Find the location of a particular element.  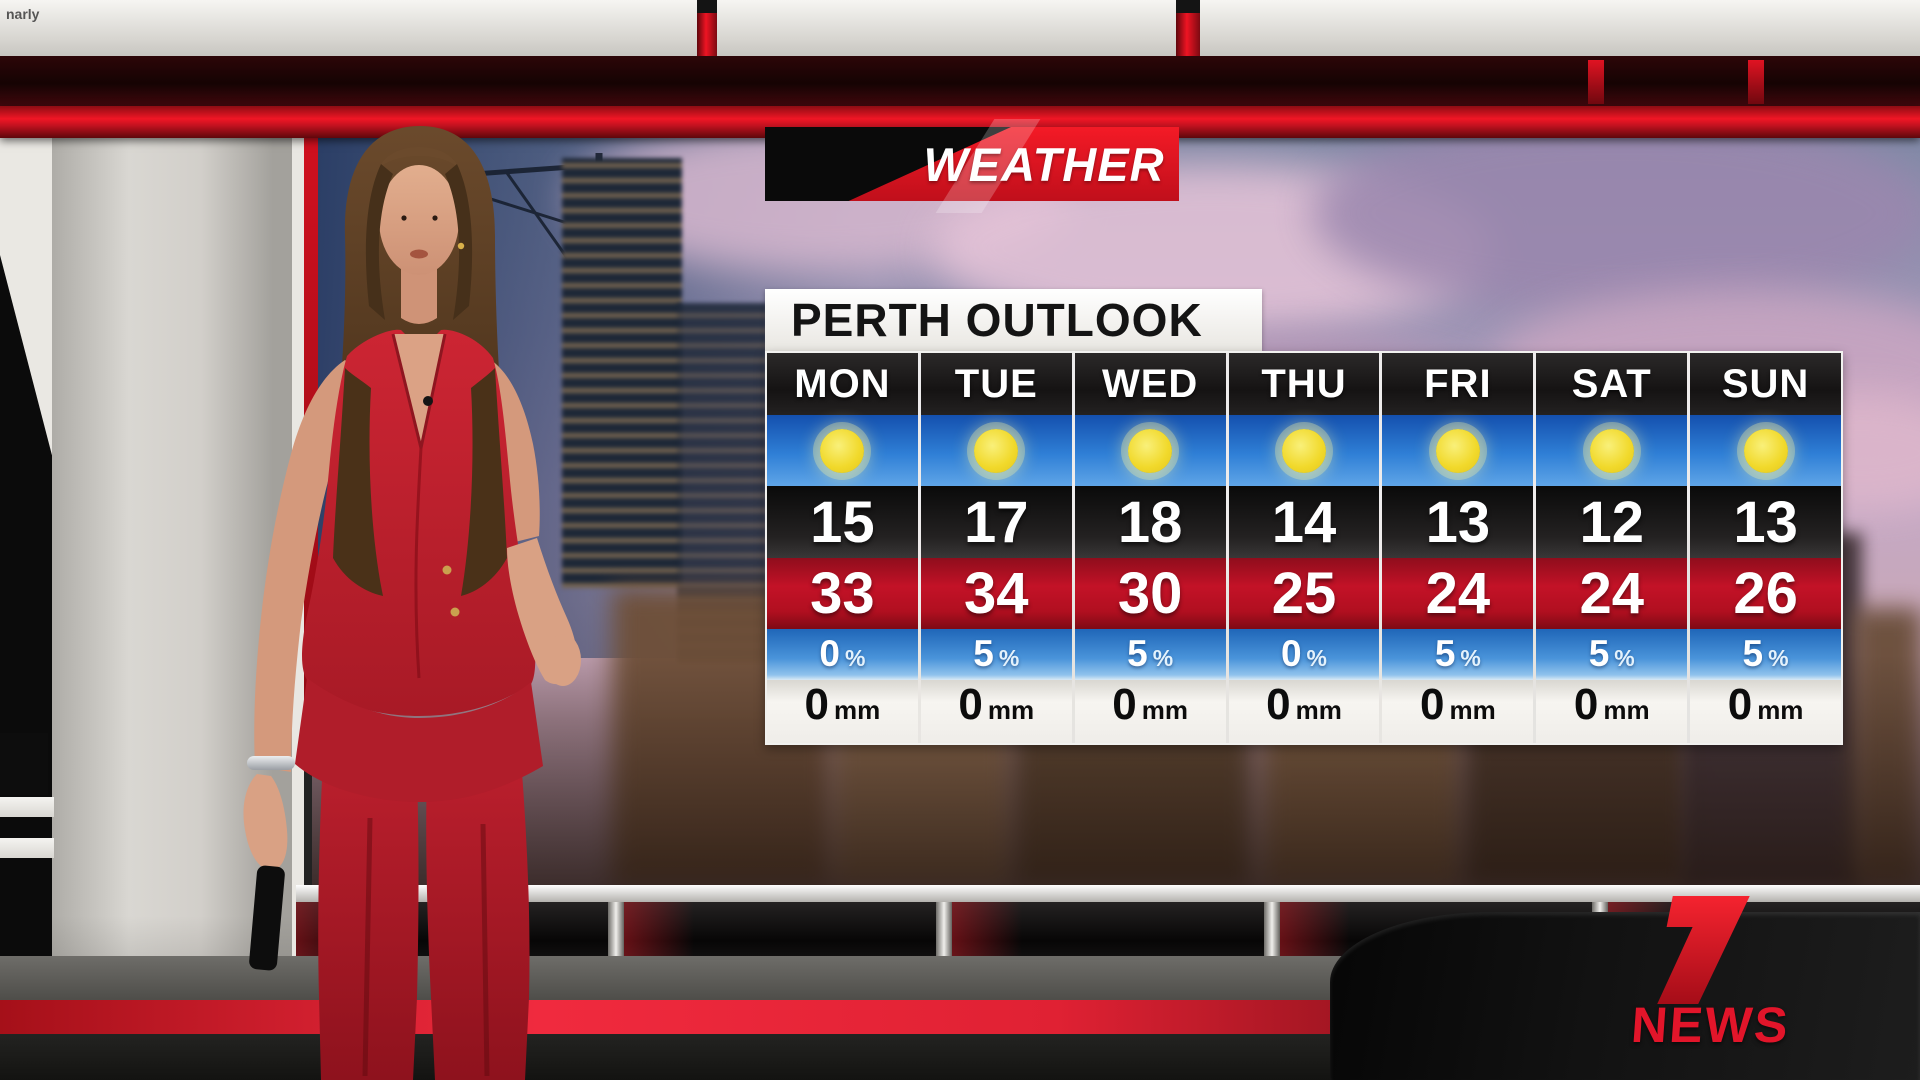

hand is located at coordinates (265, 822).